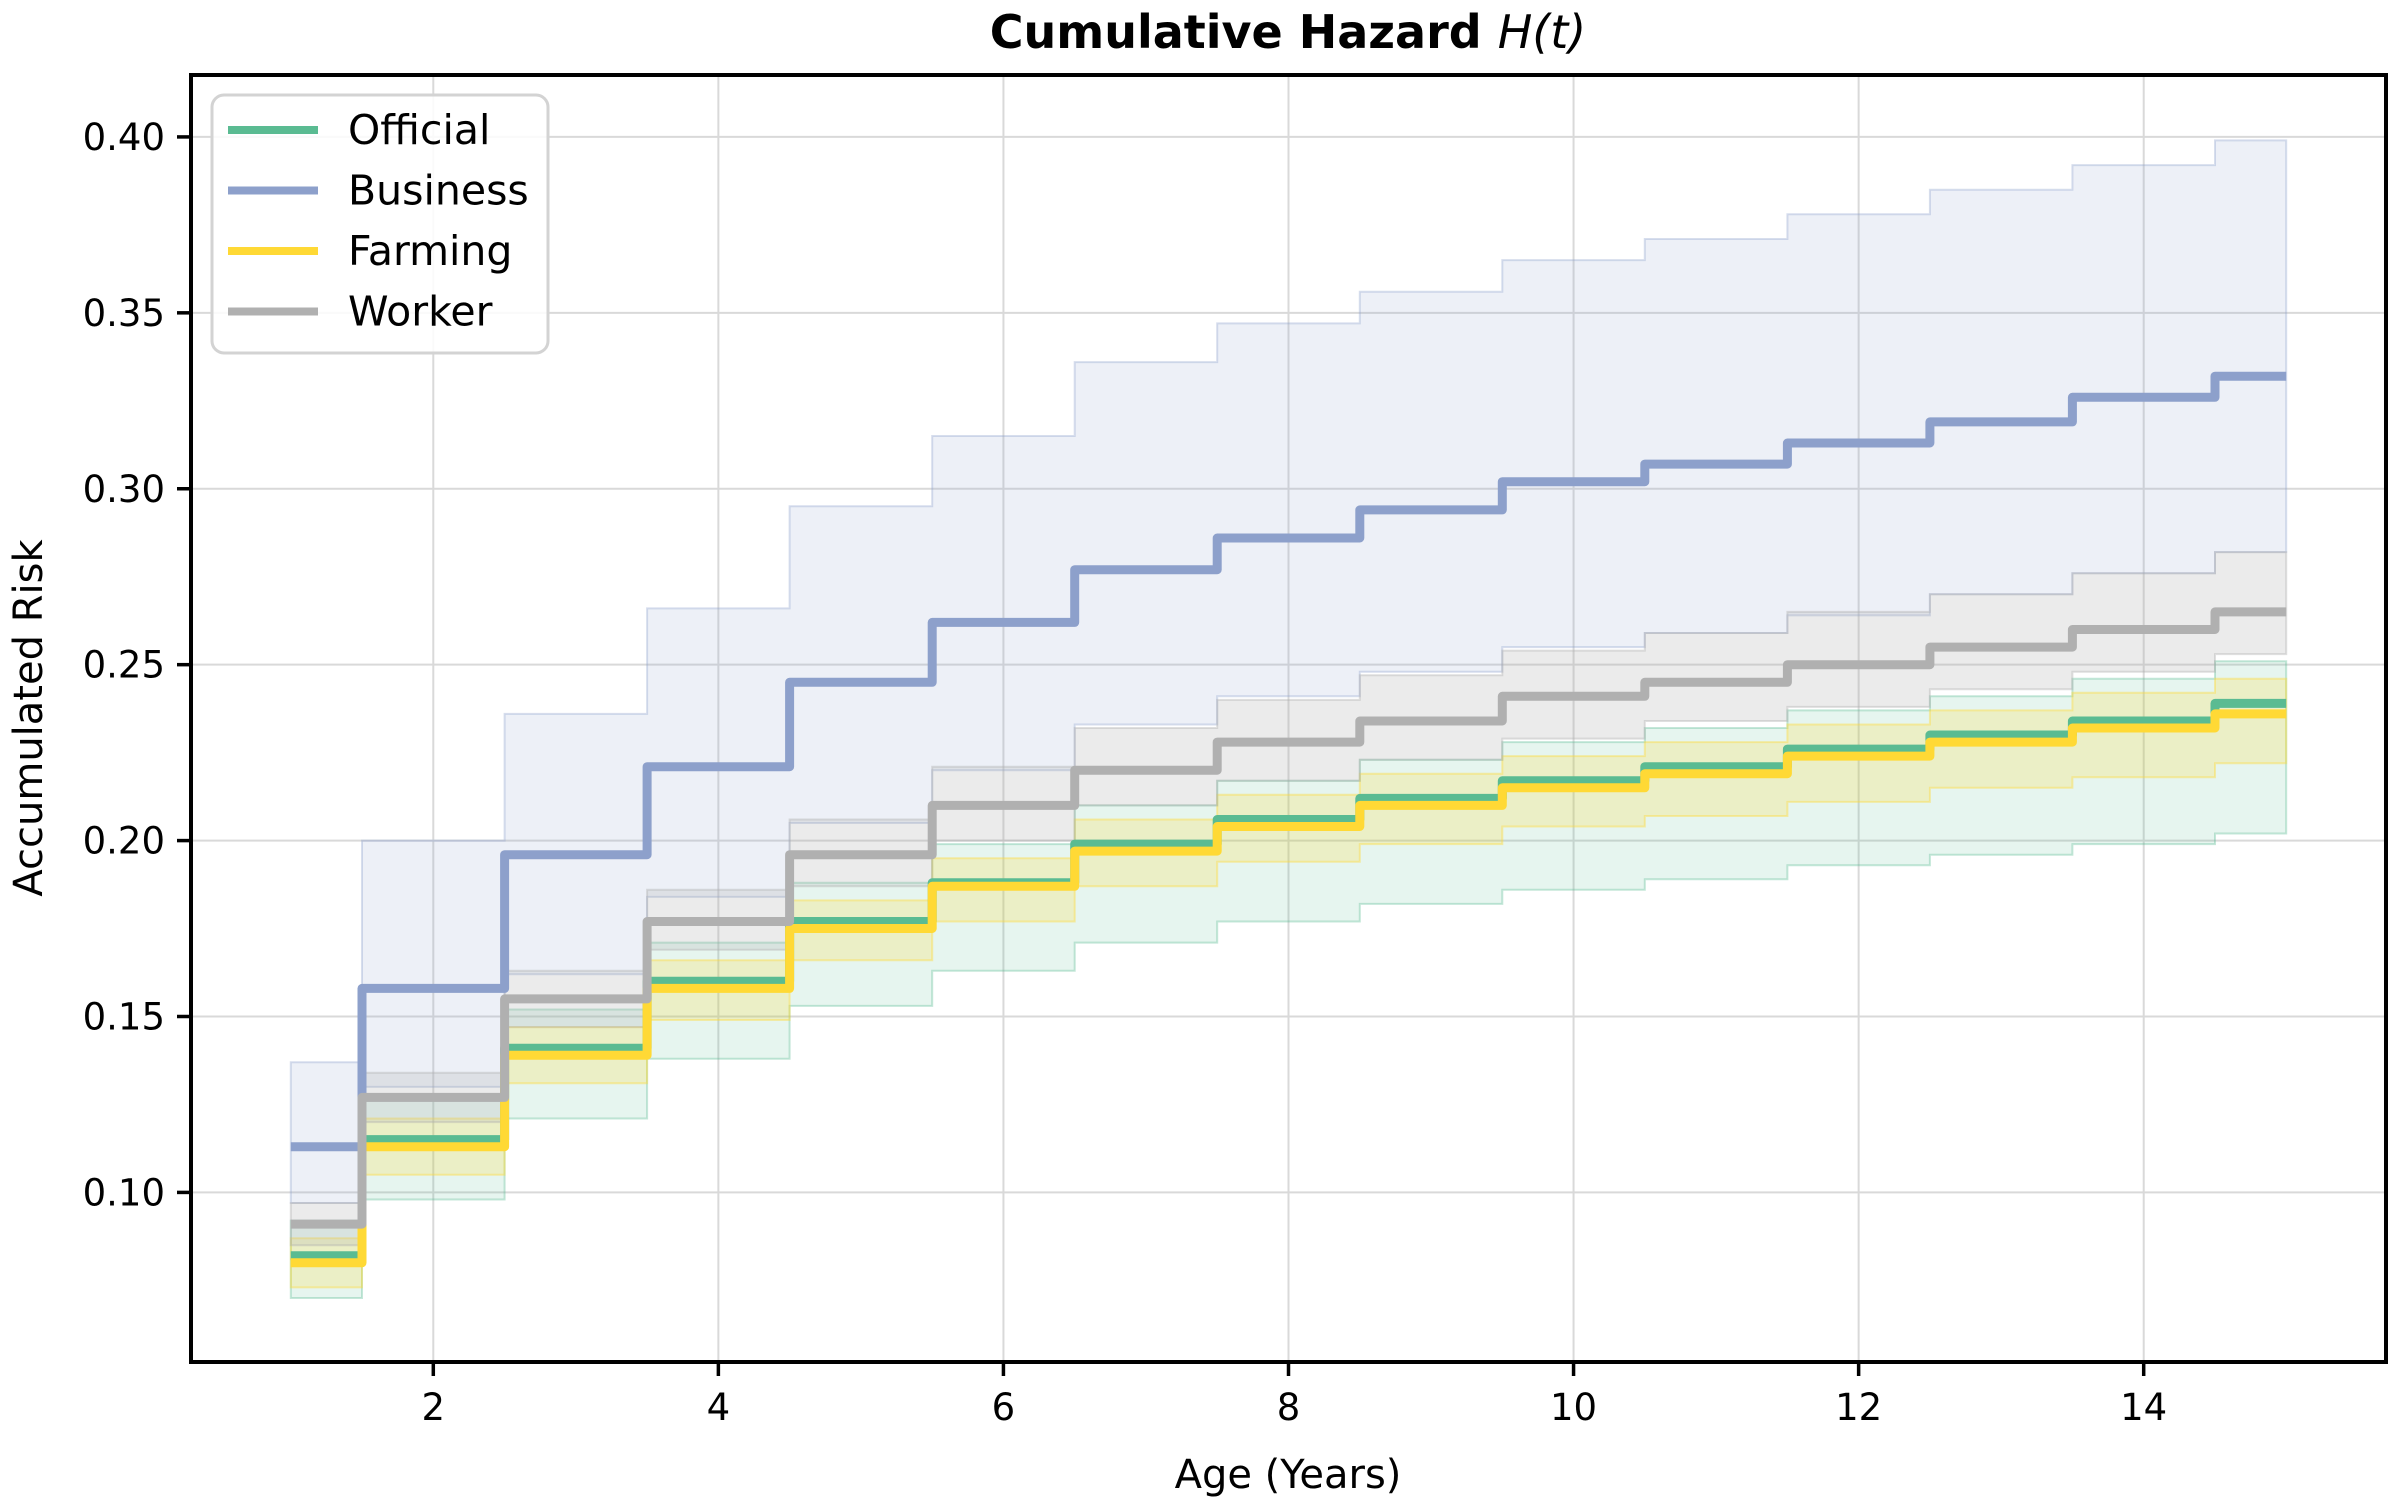  I want to click on x-tick-label: 4, so click(719, 1407).